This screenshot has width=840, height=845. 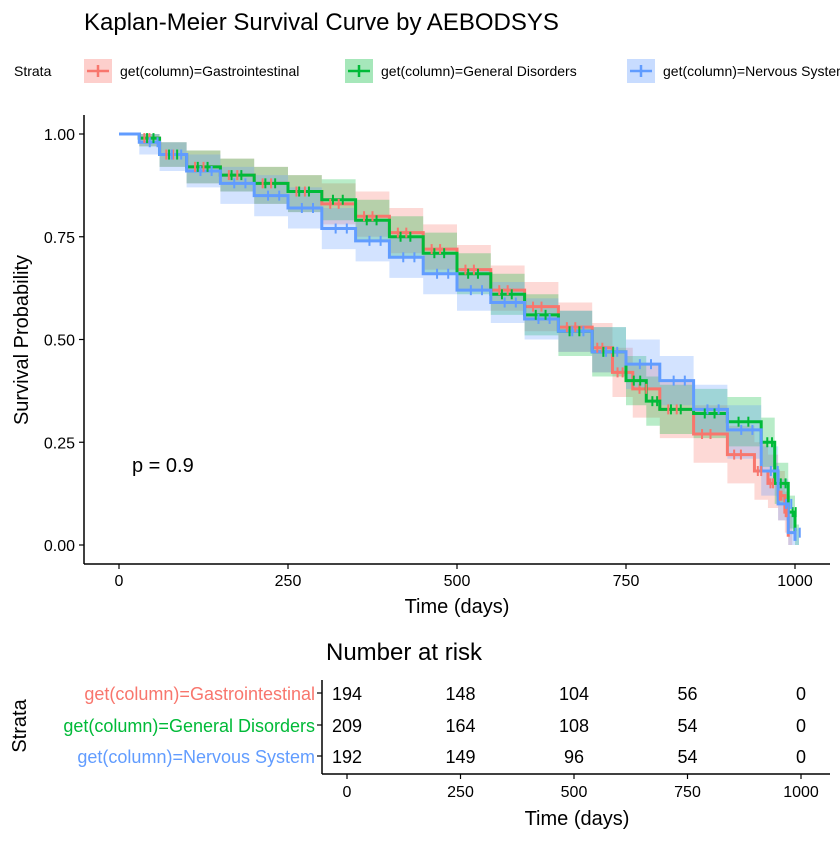 I want to click on risk-x-axis-ticks: 0 250 500 750 1000, so click(x=581, y=787).